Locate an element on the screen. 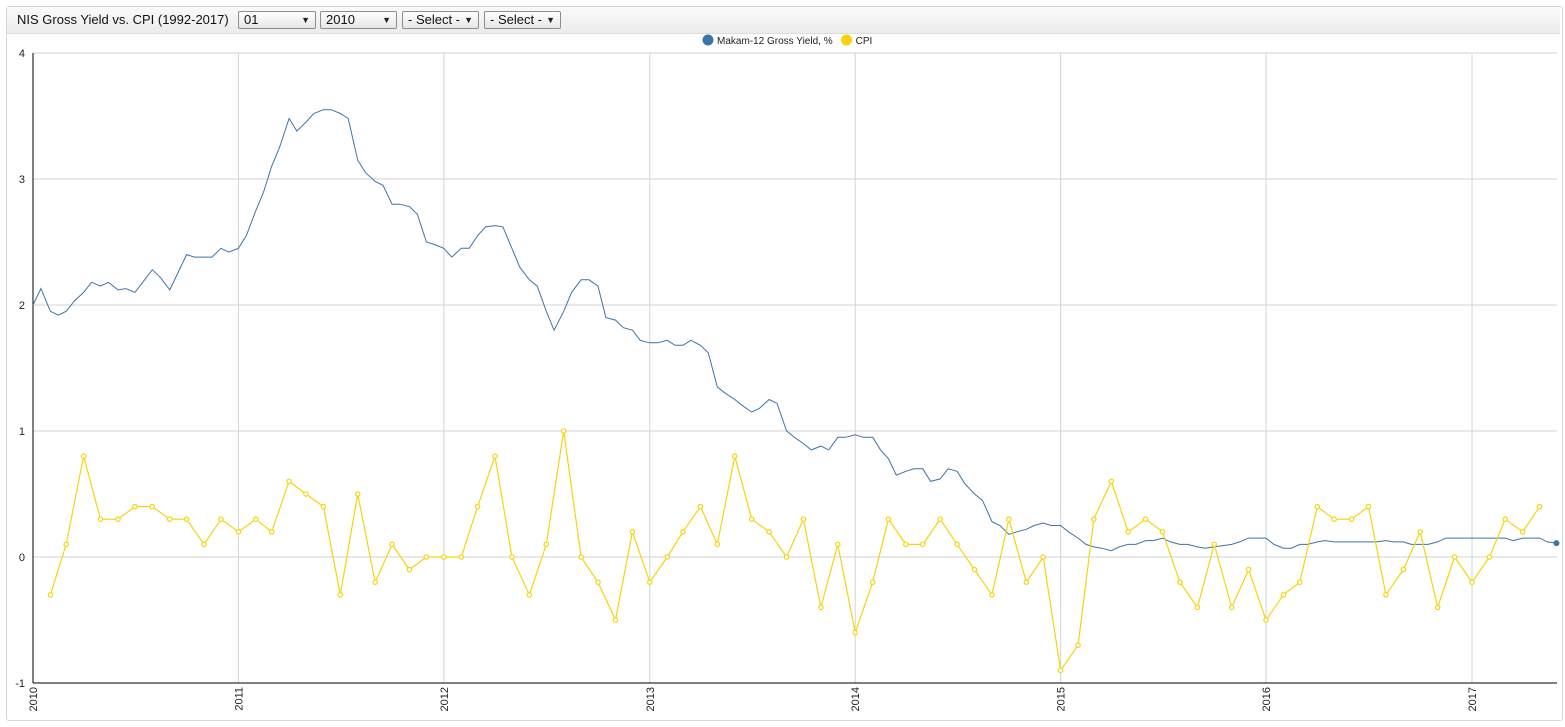 This screenshot has height=727, width=1565. x-tick-label: 2014 is located at coordinates (856, 699).